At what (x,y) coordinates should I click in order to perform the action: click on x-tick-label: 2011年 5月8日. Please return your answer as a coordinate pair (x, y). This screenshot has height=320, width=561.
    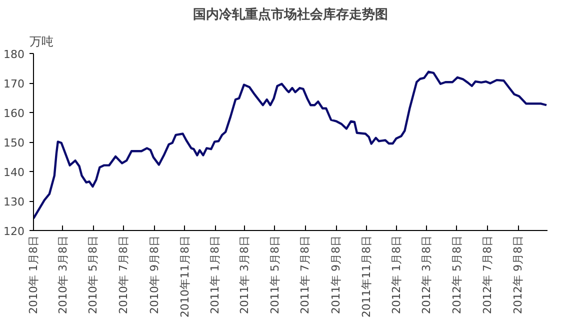
    Looking at the image, I should click on (275, 274).